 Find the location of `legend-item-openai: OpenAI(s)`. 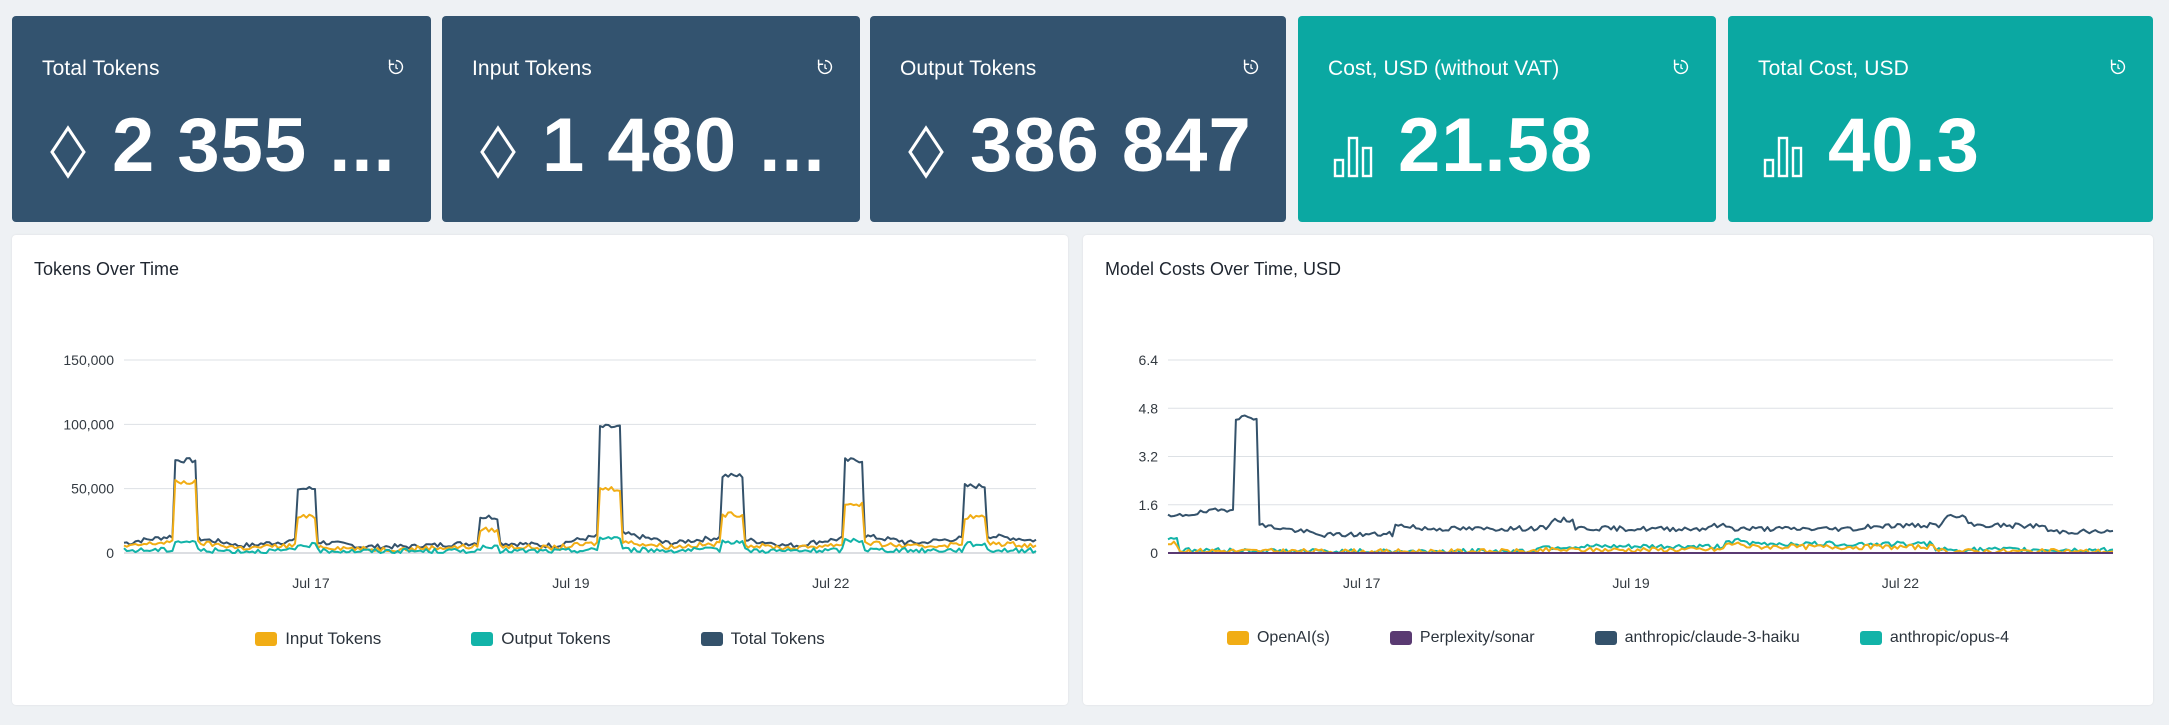

legend-item-openai: OpenAI(s) is located at coordinates (1278, 638).